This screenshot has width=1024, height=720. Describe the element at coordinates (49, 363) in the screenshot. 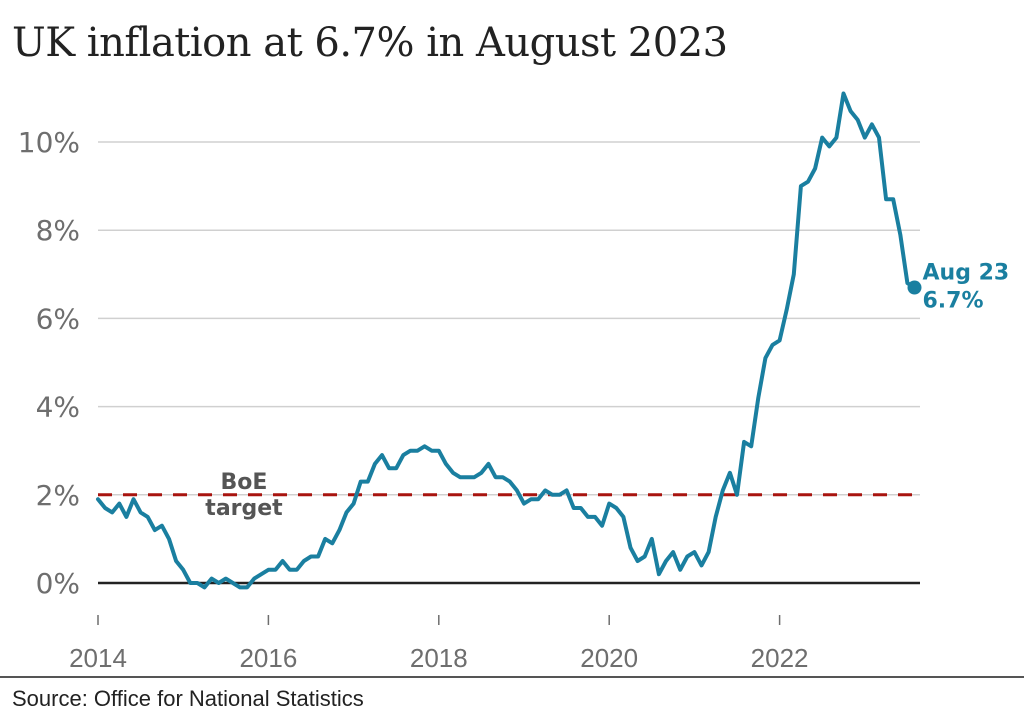

I see `y-axis-tick-labels: 0% 2% 4% 6% 8% 10%` at that location.